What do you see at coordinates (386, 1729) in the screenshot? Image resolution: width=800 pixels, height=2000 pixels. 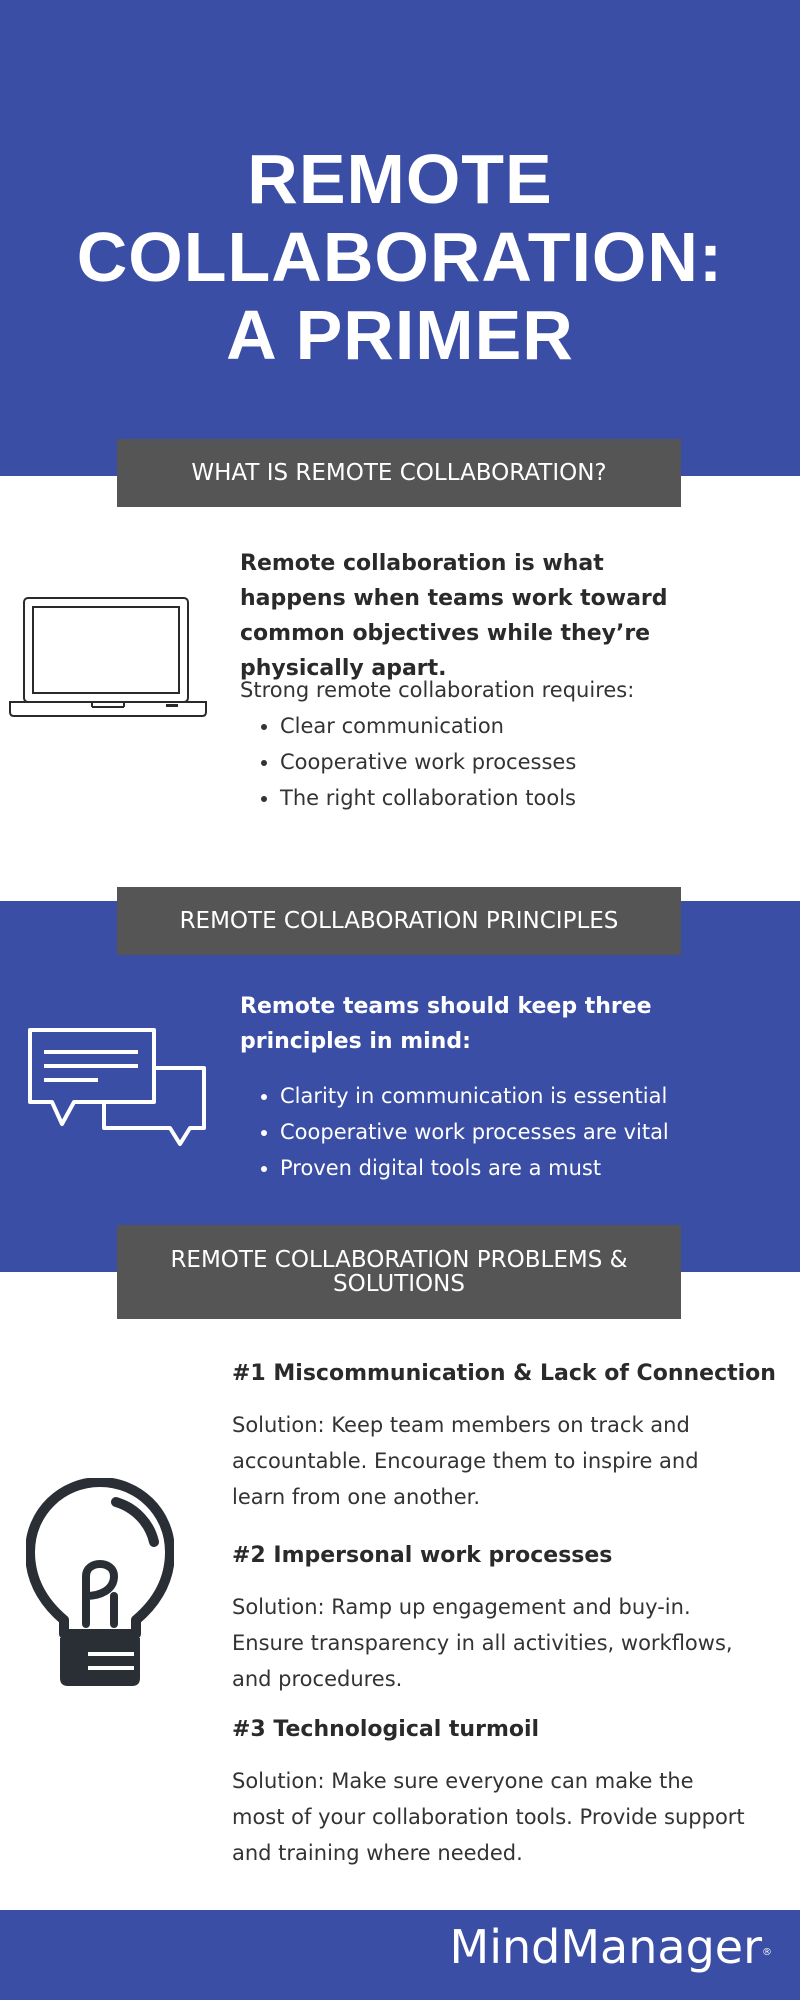 I see `problem-title: #3 Technological turmoil` at bounding box center [386, 1729].